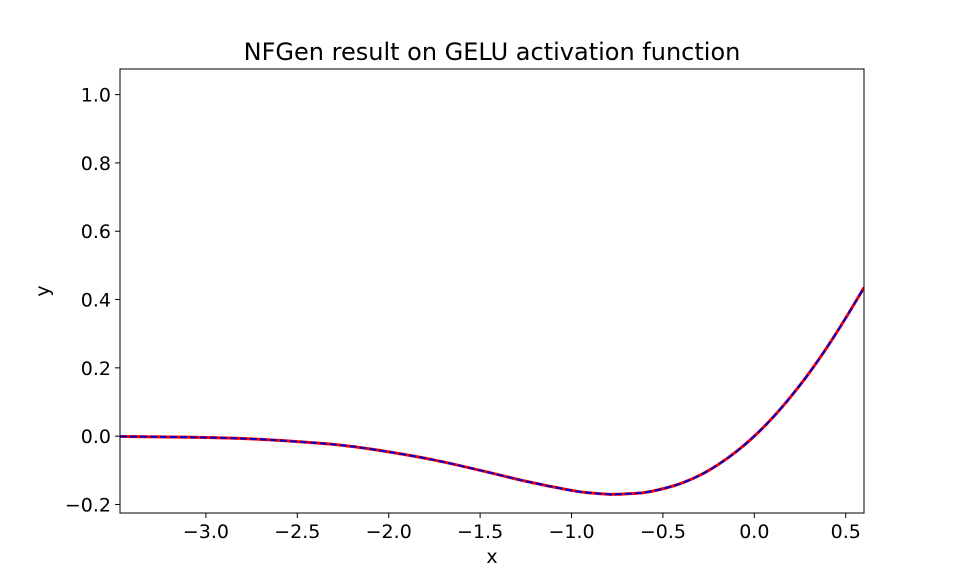 This screenshot has width=960, height=576. Describe the element at coordinates (846, 532) in the screenshot. I see `x-tick-label: 0.5` at that location.